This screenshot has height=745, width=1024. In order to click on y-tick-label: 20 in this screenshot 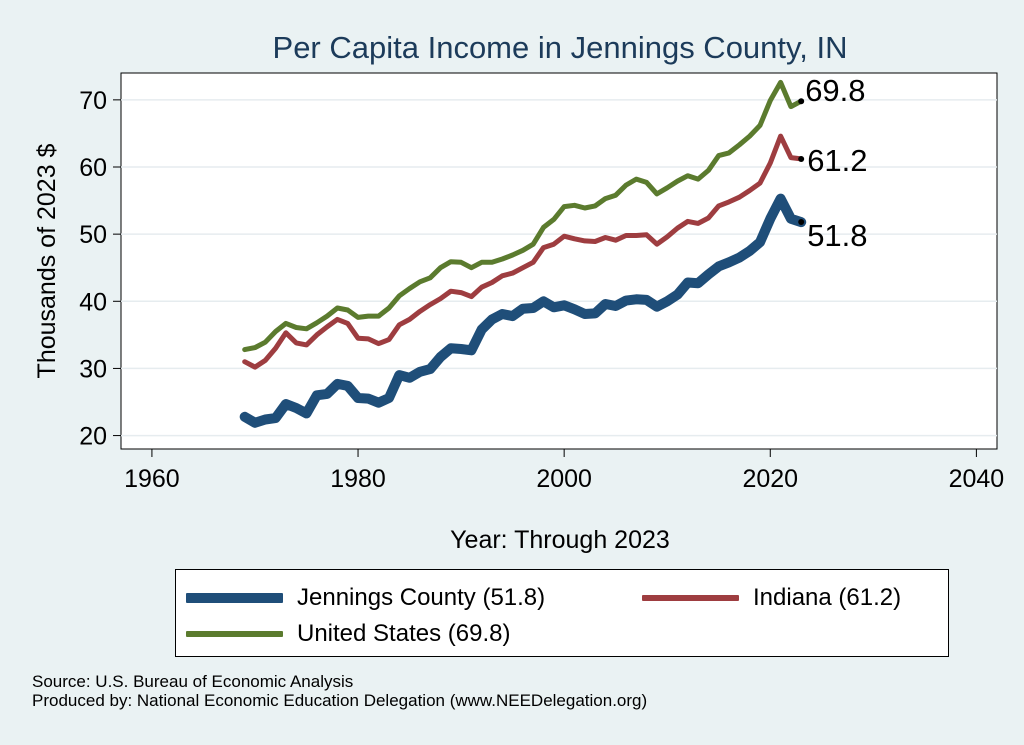, I will do `click(93, 437)`.